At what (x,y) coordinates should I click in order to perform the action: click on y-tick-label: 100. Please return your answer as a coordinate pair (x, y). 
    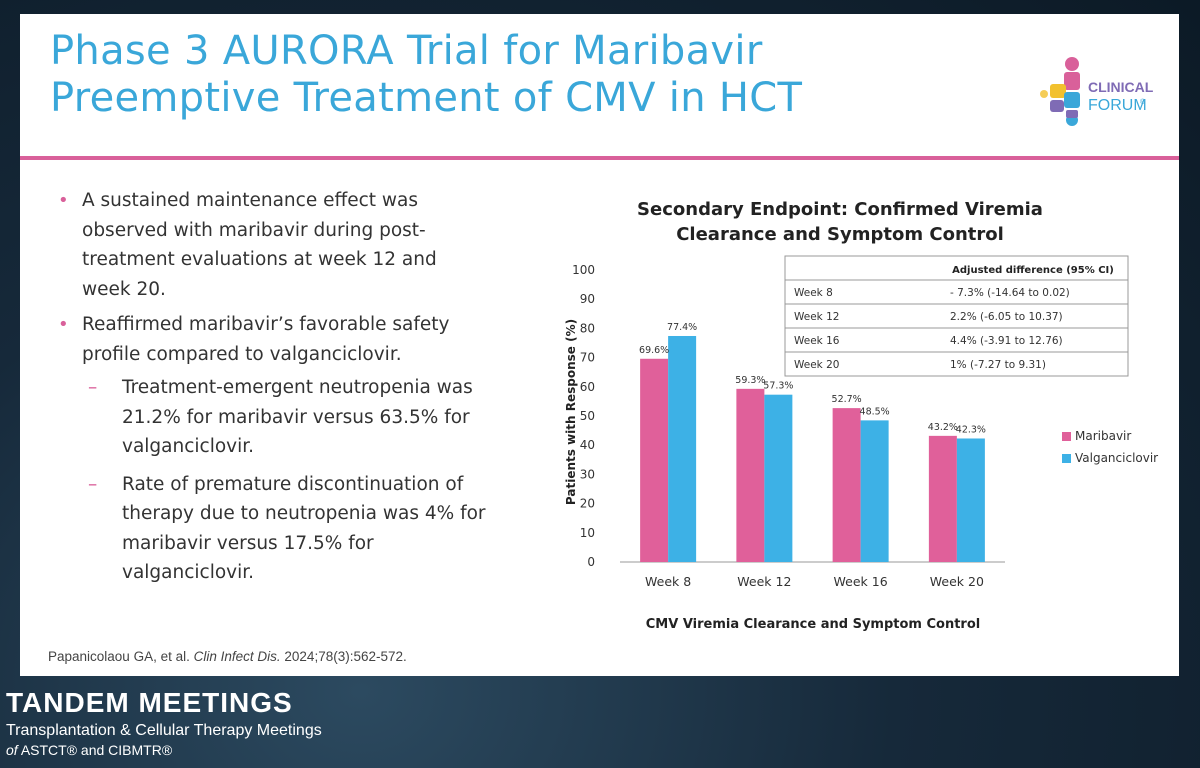
    Looking at the image, I should click on (583, 270).